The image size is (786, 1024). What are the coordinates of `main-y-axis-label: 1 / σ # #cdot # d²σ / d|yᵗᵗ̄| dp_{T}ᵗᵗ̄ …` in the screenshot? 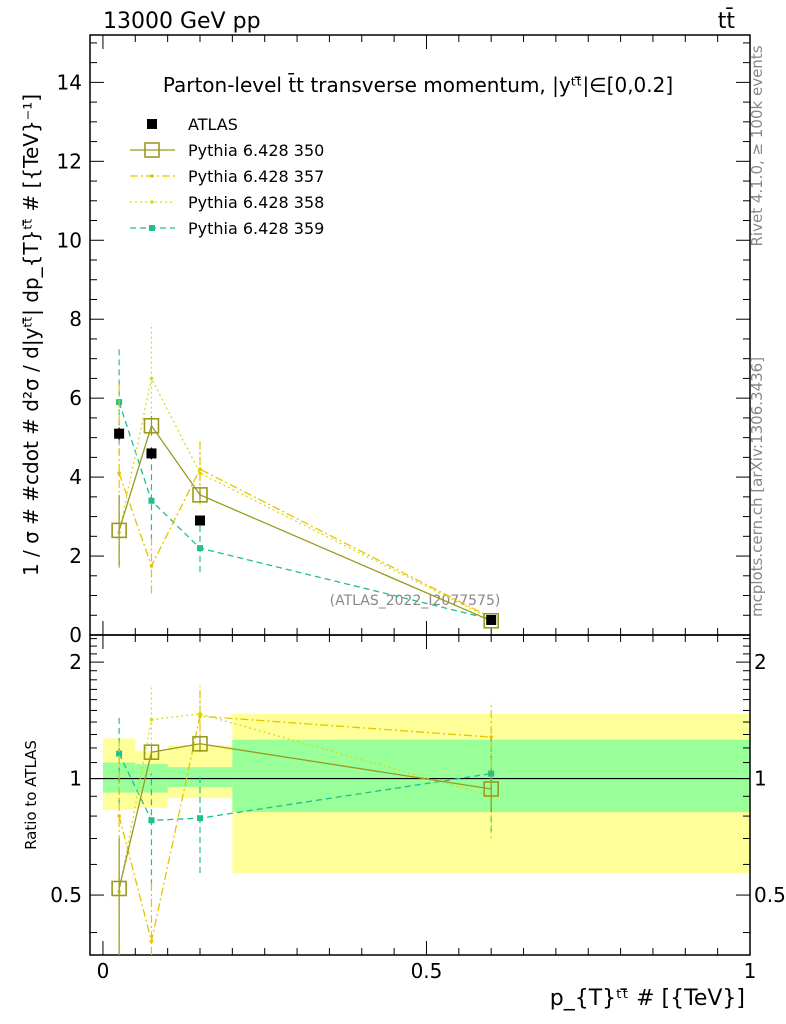 It's located at (31, 335).